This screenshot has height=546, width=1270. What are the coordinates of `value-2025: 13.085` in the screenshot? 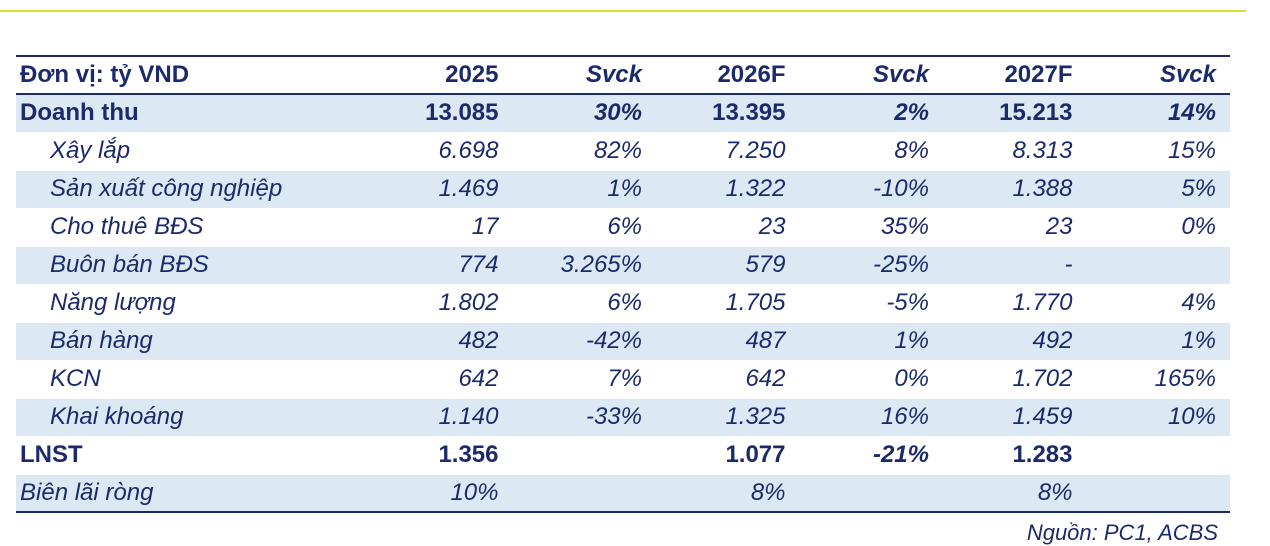 It's located at (441, 113).